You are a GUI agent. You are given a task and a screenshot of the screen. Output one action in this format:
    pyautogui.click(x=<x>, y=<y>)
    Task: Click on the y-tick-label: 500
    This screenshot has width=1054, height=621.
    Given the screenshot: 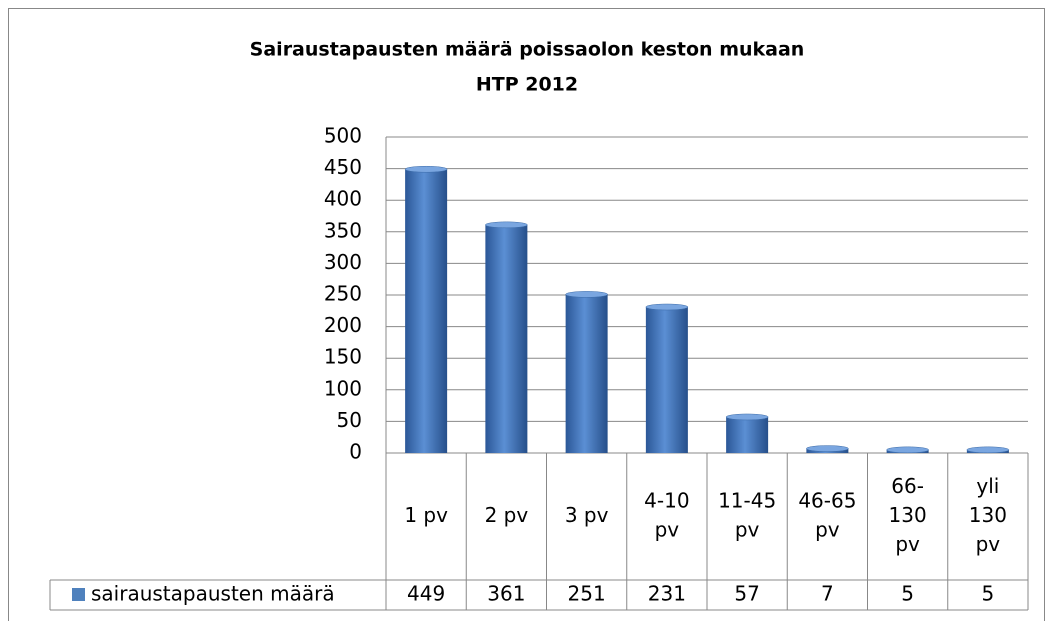 What is the action you would take?
    pyautogui.click(x=343, y=136)
    